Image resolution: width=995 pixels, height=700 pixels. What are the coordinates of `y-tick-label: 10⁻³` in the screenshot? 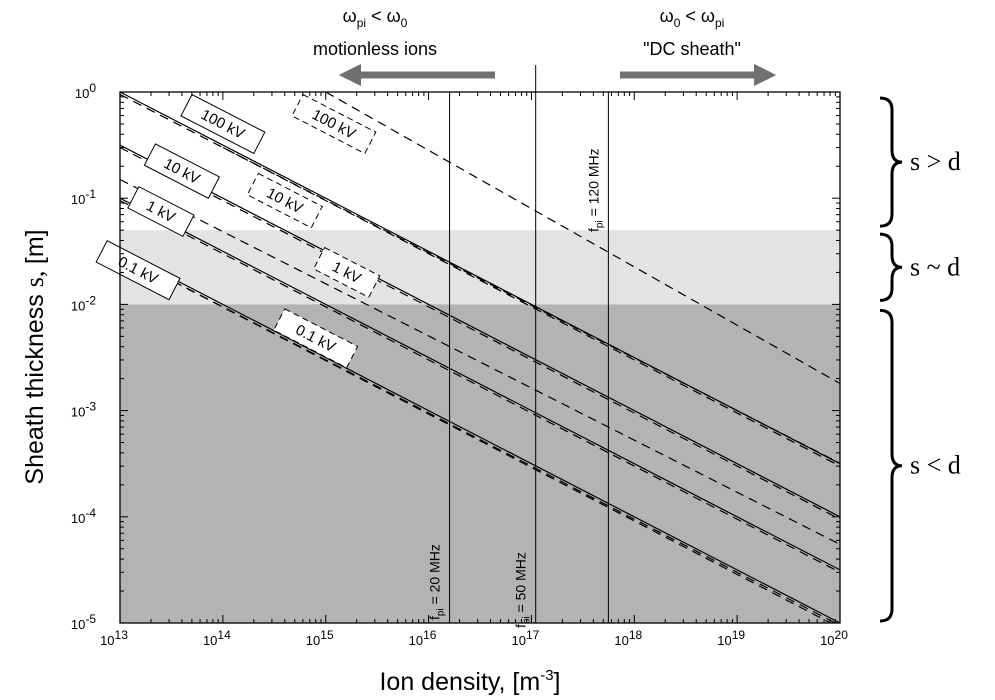 It's located at (83, 410).